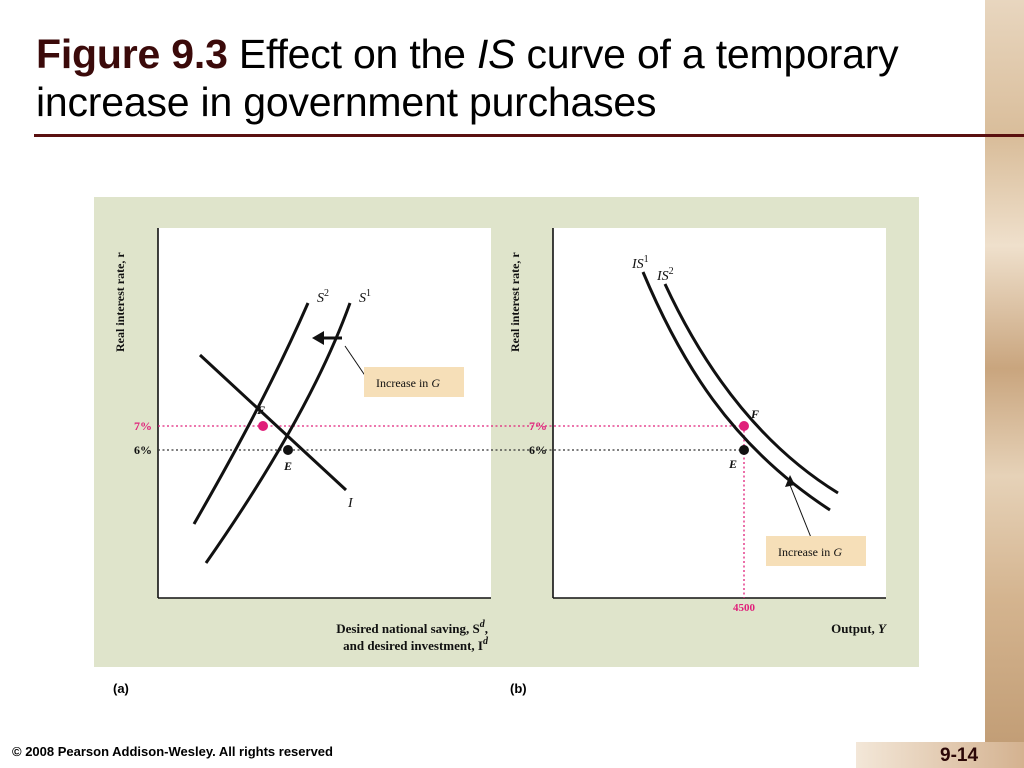 This screenshot has width=1024, height=768. What do you see at coordinates (732, 464) in the screenshot?
I see `point-e-b-label: E` at bounding box center [732, 464].